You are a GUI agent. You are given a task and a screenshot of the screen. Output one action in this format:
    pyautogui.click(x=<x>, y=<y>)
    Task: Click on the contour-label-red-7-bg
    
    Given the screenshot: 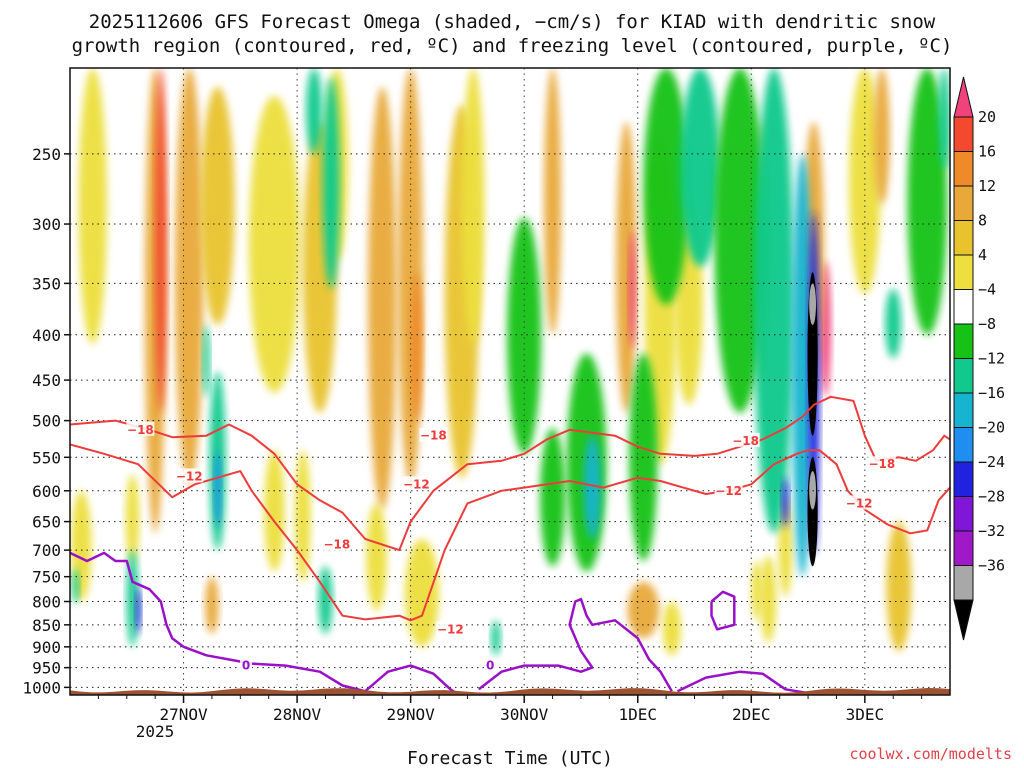 What is the action you would take?
    pyautogui.click(x=728, y=489)
    